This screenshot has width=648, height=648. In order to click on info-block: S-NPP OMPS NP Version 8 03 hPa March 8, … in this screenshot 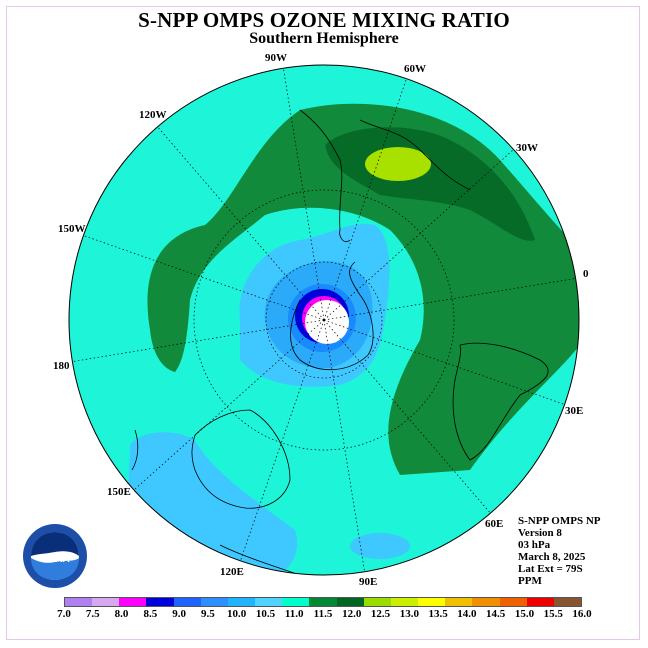, I will do `click(559, 551)`.